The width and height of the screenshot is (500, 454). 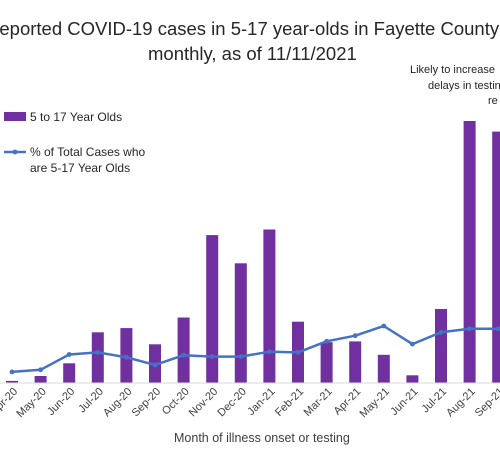 What do you see at coordinates (61, 402) in the screenshot?
I see `x-tick-label-Jun-20: Jun-20` at bounding box center [61, 402].